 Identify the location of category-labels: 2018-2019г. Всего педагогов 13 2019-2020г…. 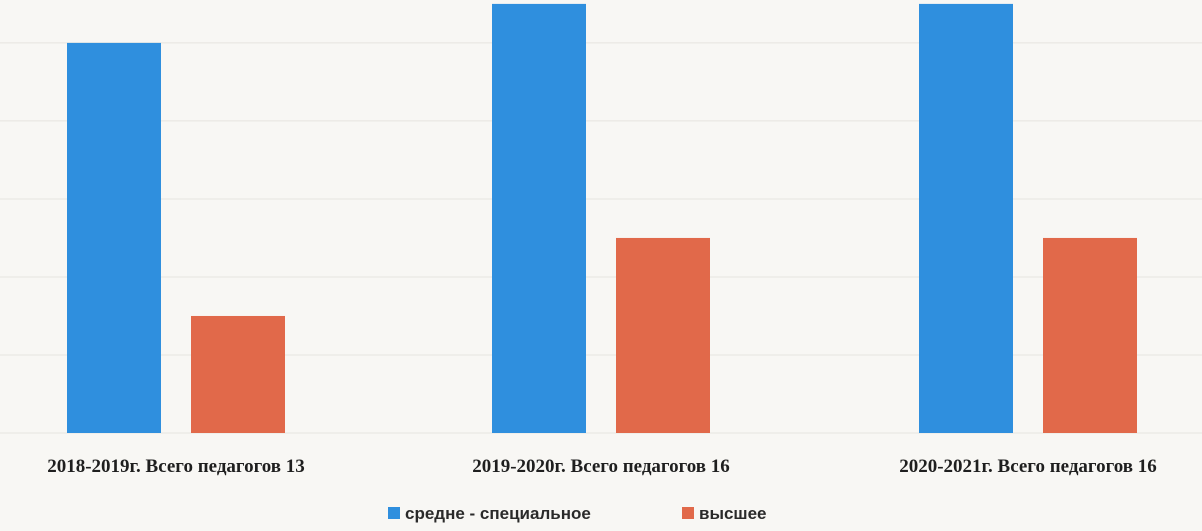
(602, 466).